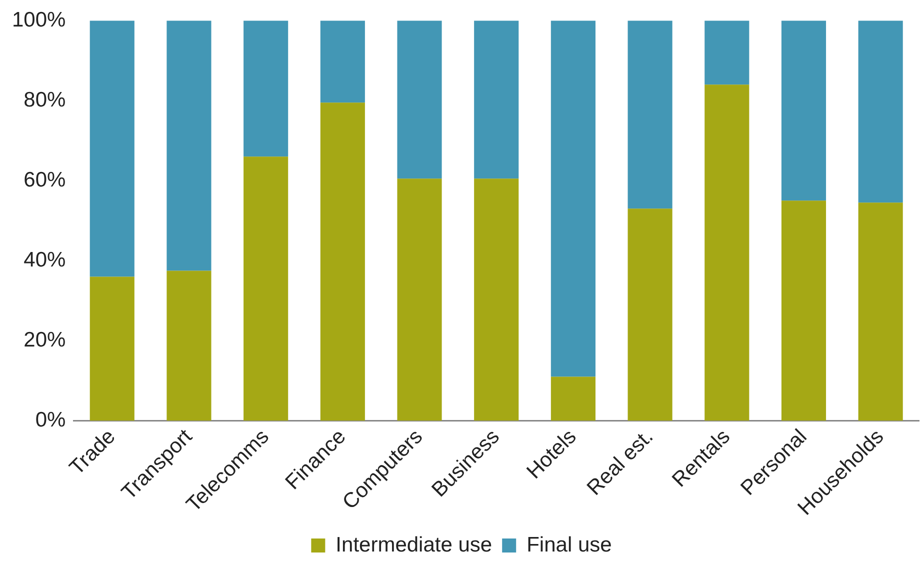 This screenshot has width=923, height=566. What do you see at coordinates (45, 340) in the screenshot?
I see `y-tick-label: 20%` at bounding box center [45, 340].